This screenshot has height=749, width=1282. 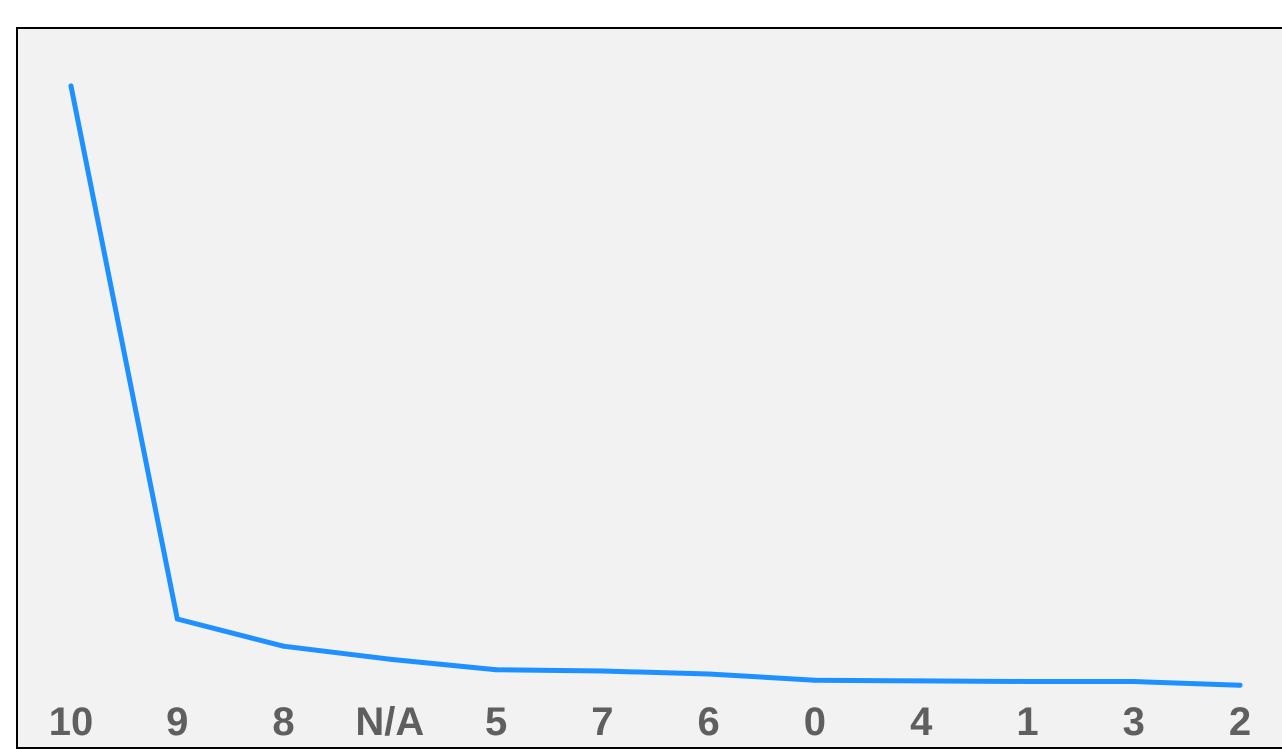 What do you see at coordinates (1134, 722) in the screenshot?
I see `x-tick-label: 3` at bounding box center [1134, 722].